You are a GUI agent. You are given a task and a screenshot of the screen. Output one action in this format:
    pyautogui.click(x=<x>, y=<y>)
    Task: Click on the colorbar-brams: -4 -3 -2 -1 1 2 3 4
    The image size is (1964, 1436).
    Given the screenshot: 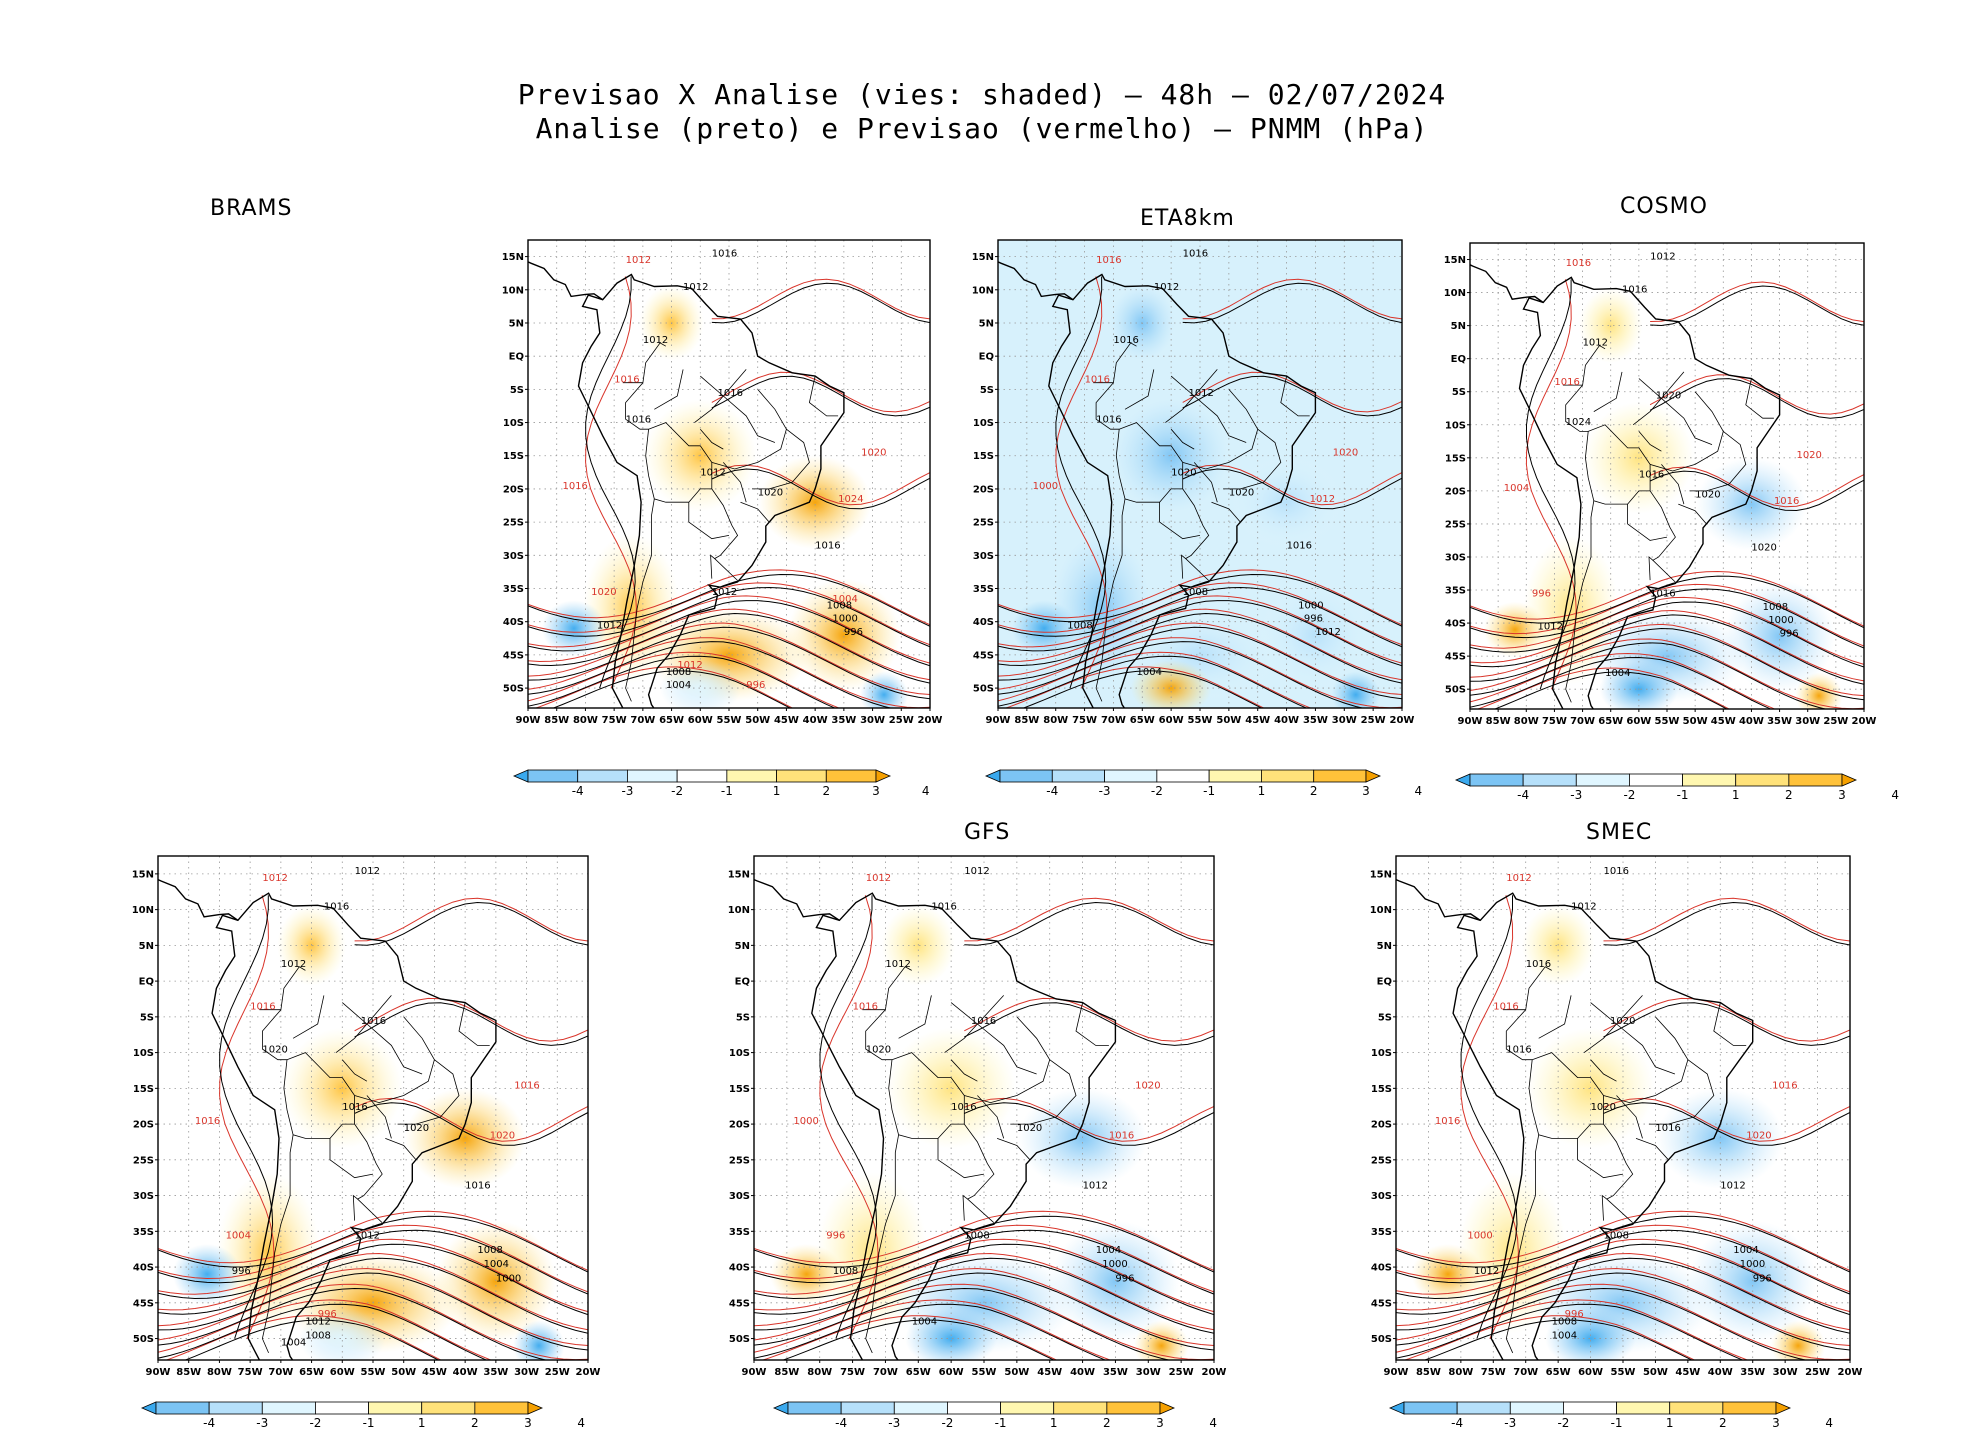 What is the action you would take?
    pyautogui.click(x=721, y=783)
    